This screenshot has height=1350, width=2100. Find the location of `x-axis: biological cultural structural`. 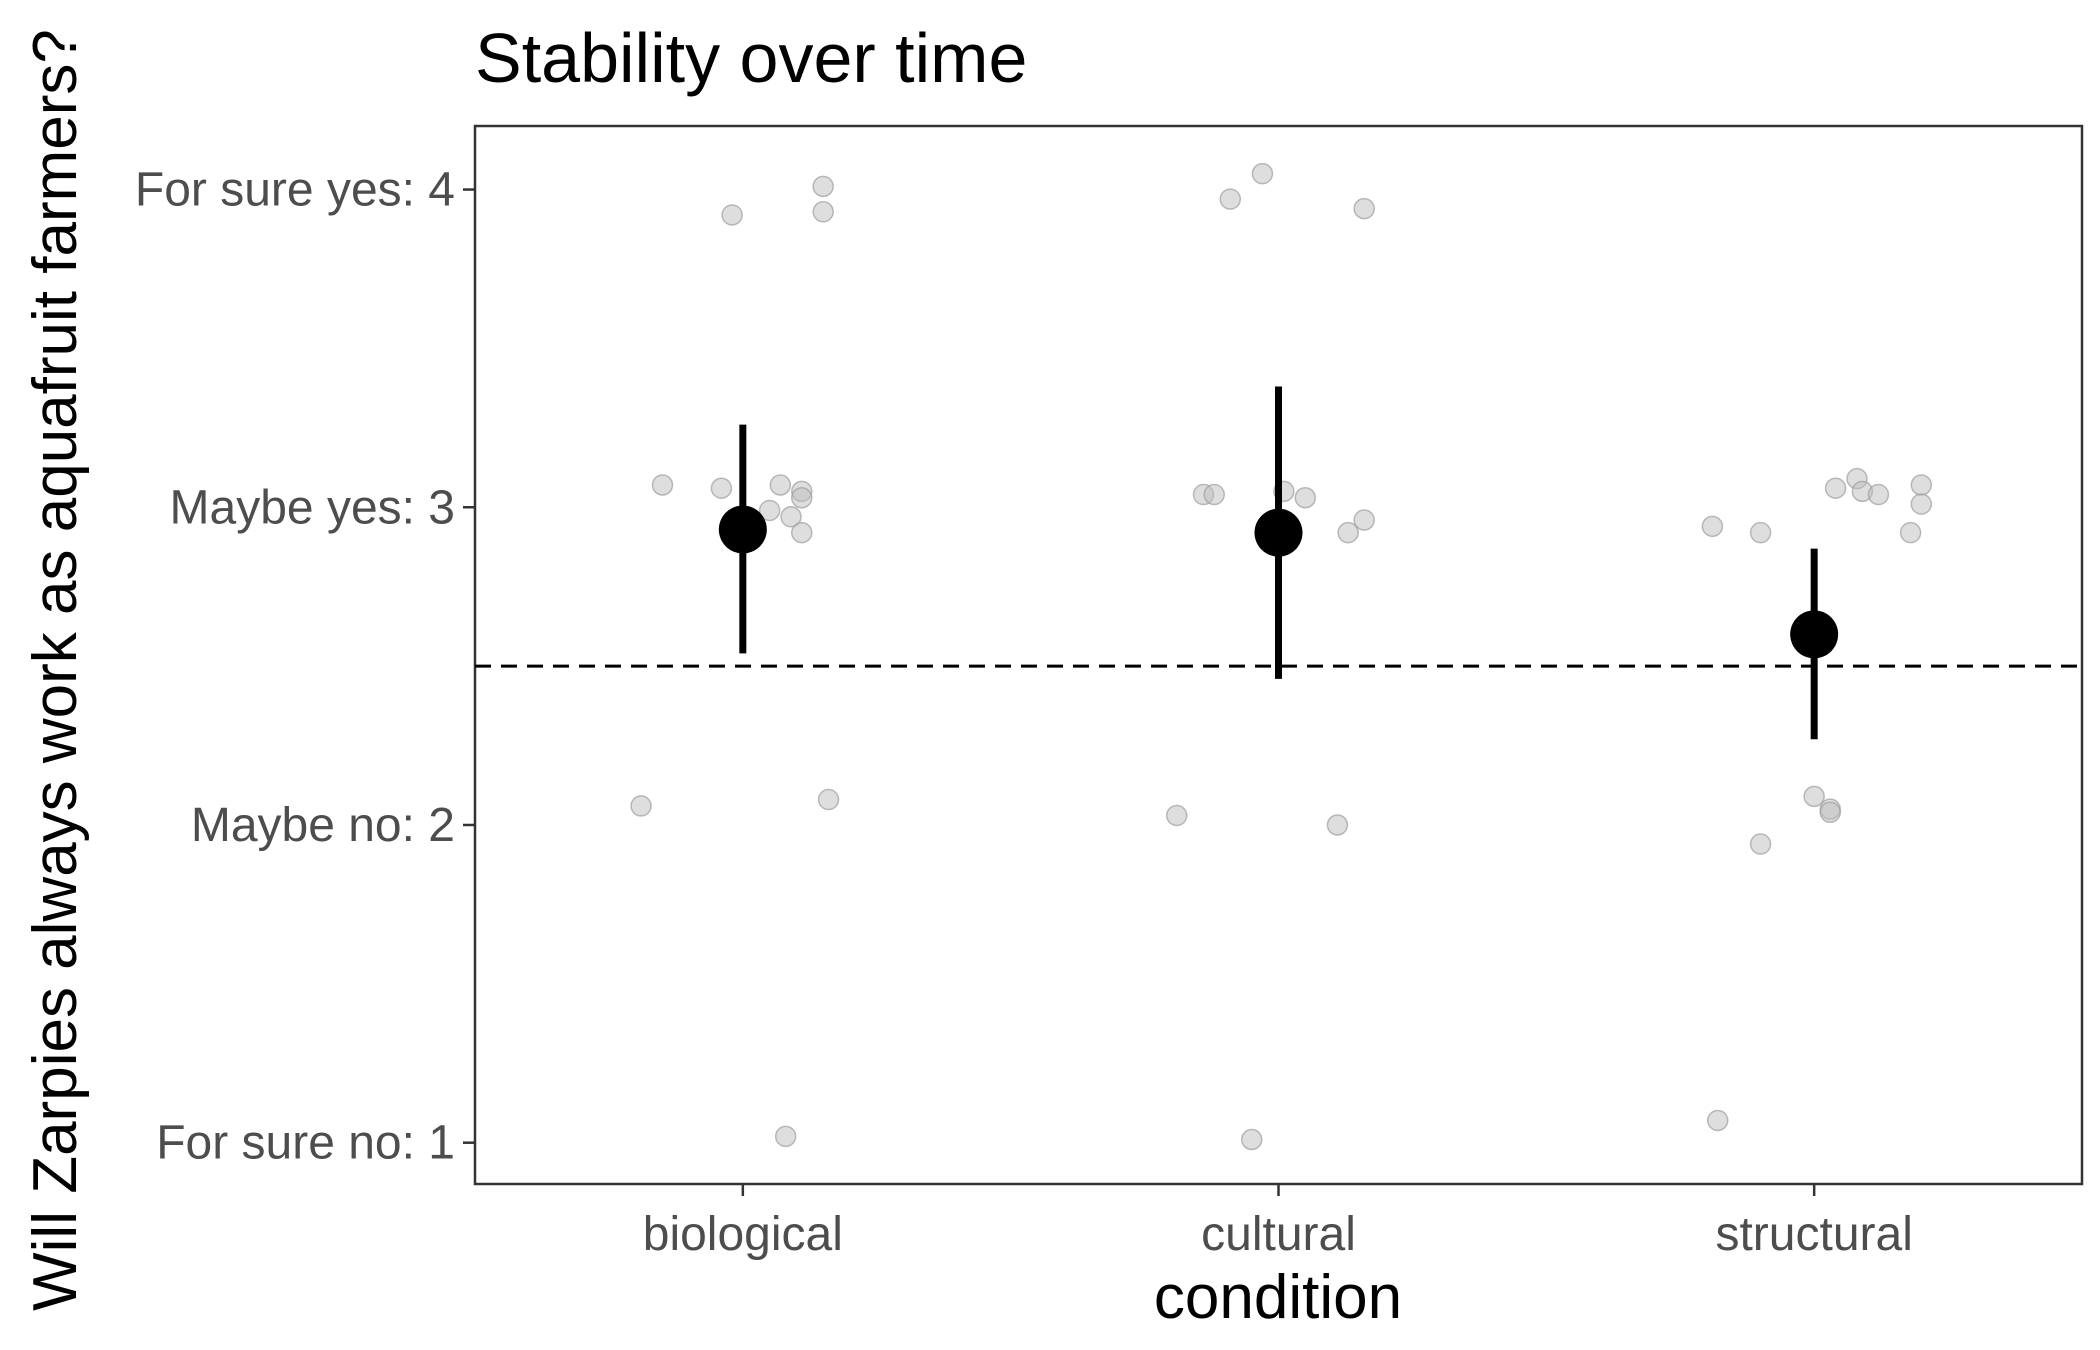

x-axis: biological cultural structural is located at coordinates (1278, 1222).